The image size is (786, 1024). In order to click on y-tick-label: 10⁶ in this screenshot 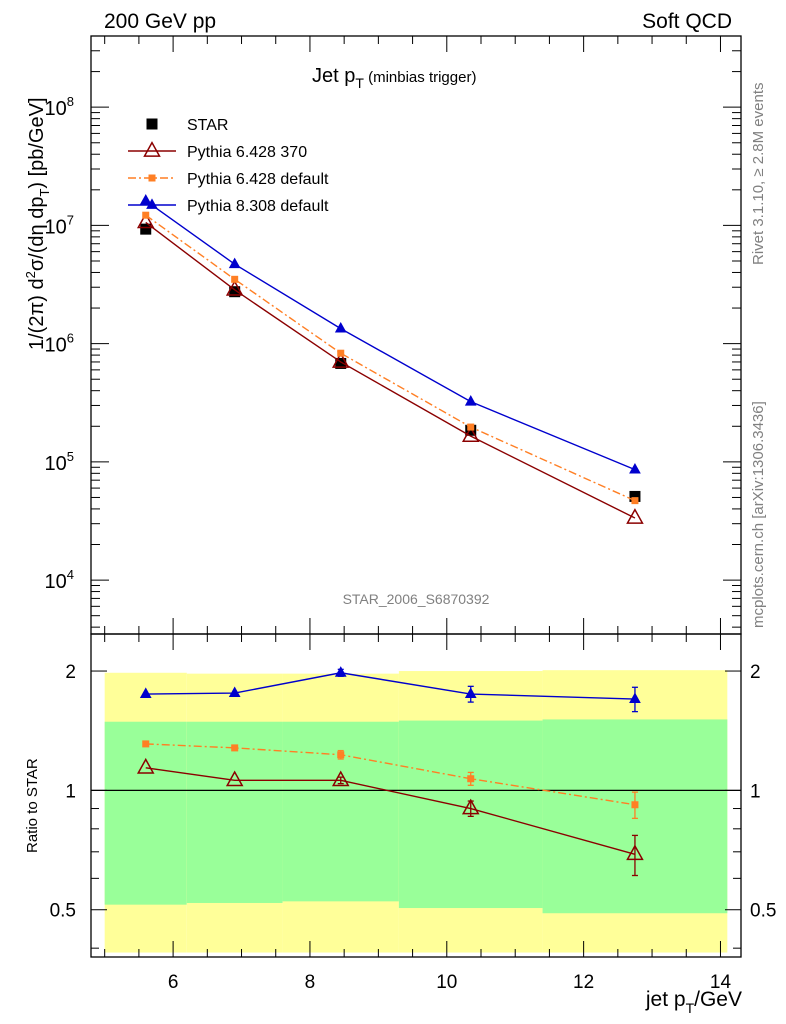, I will do `click(59, 344)`.